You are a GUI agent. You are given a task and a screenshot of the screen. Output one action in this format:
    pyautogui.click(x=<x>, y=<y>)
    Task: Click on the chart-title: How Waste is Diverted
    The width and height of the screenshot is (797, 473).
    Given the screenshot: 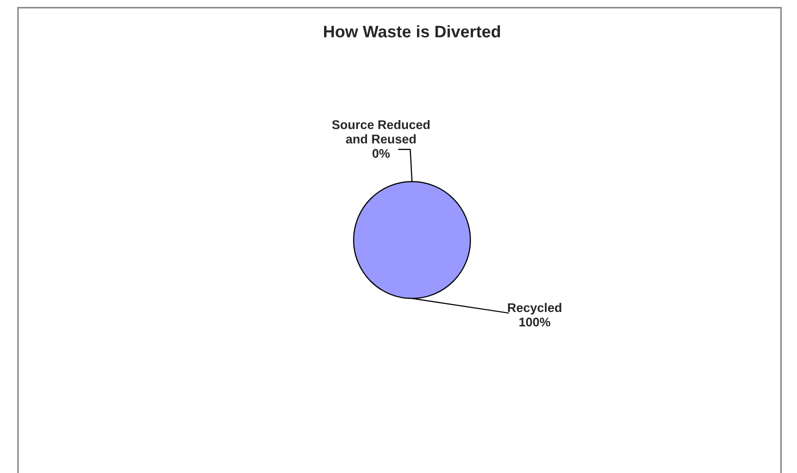 What is the action you would take?
    pyautogui.click(x=412, y=31)
    